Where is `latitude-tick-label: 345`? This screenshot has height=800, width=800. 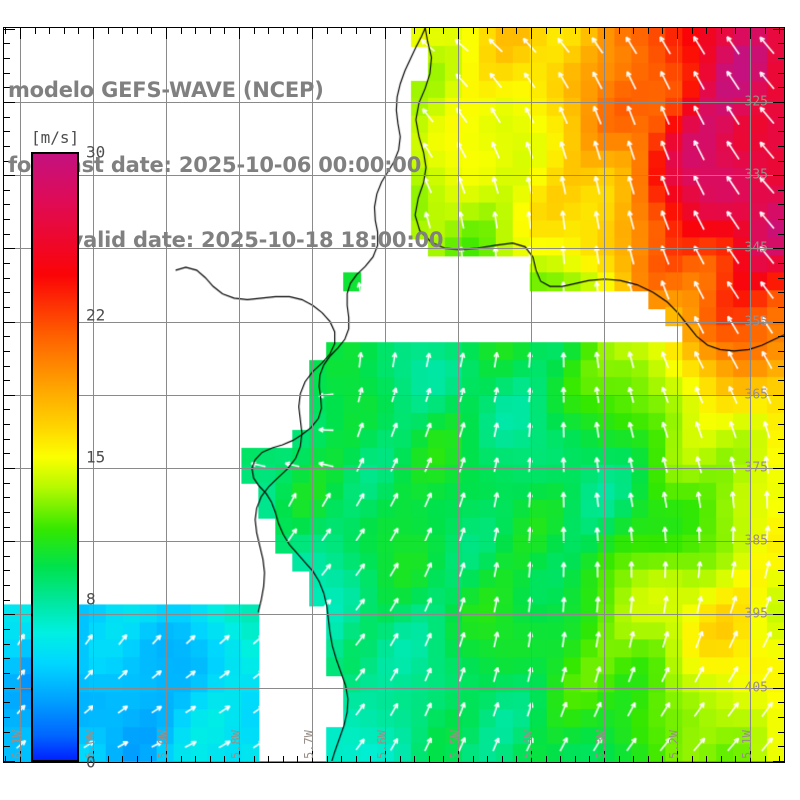 latitude-tick-label: 345 is located at coordinates (756, 248).